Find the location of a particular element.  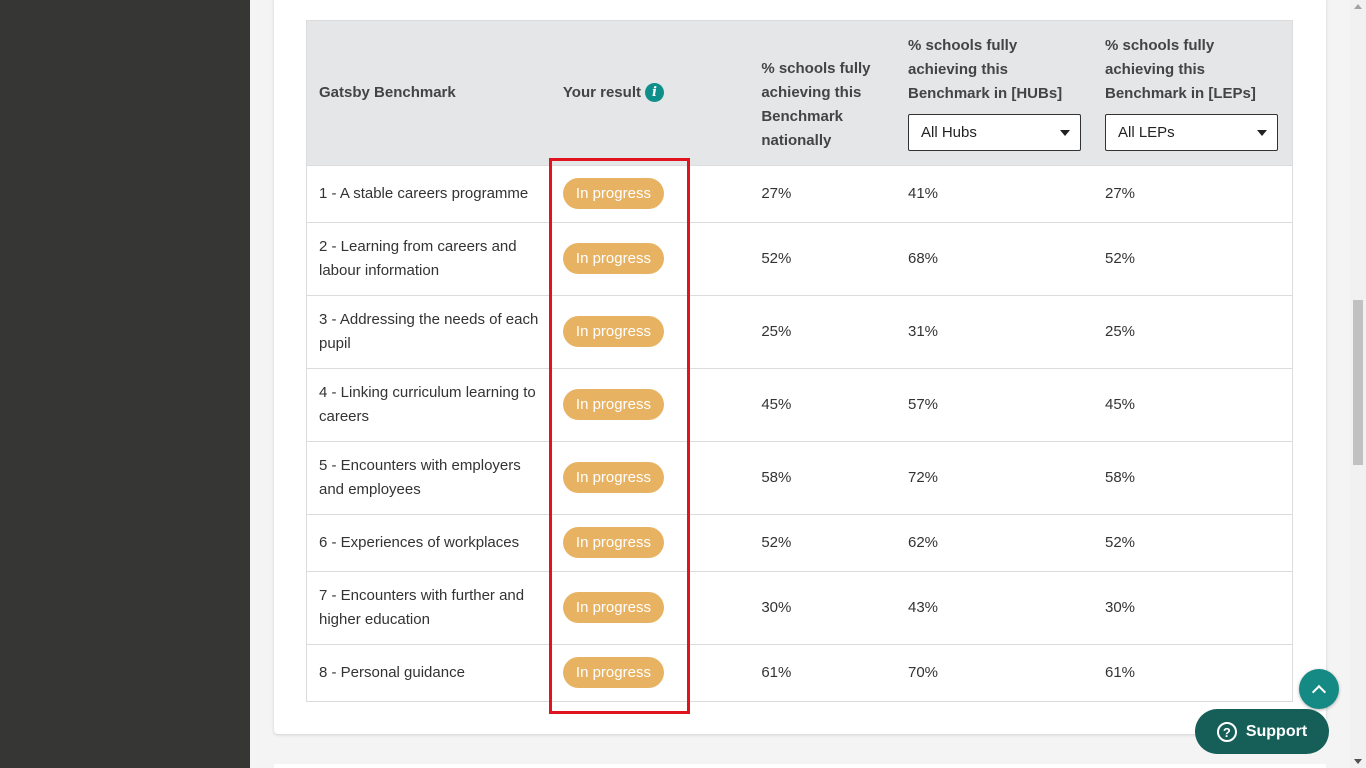

benchmark-name: 6 - Experiences of workplaces is located at coordinates (429, 542).